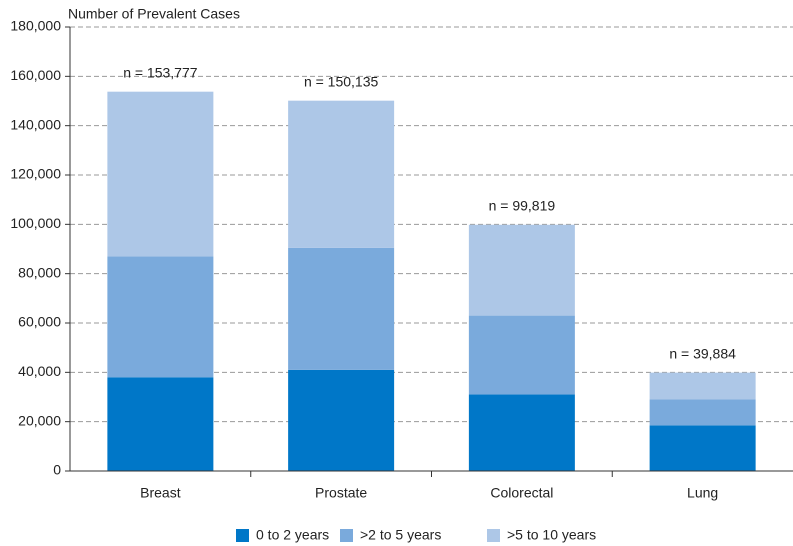  What do you see at coordinates (522, 205) in the screenshot?
I see `total-annotation: n = 99,819` at bounding box center [522, 205].